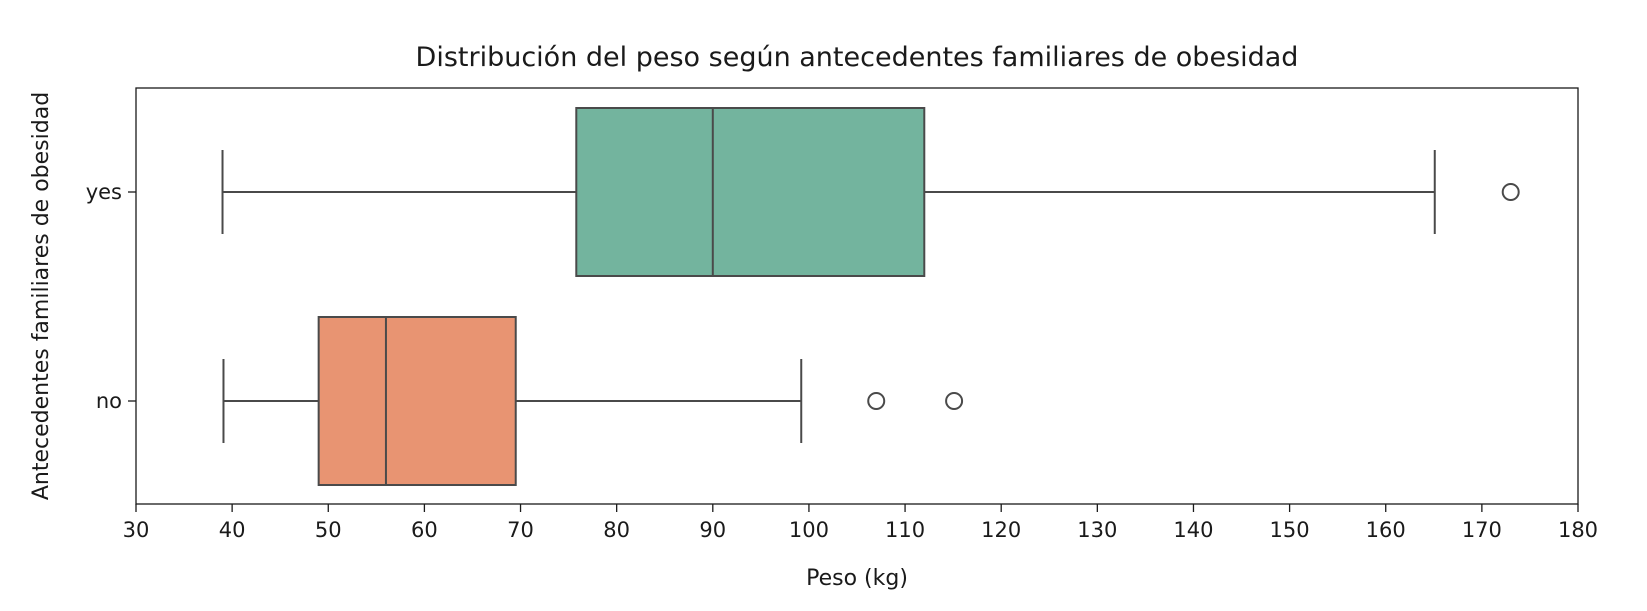  What do you see at coordinates (109, 401) in the screenshot?
I see `y-tick-label-no: no` at bounding box center [109, 401].